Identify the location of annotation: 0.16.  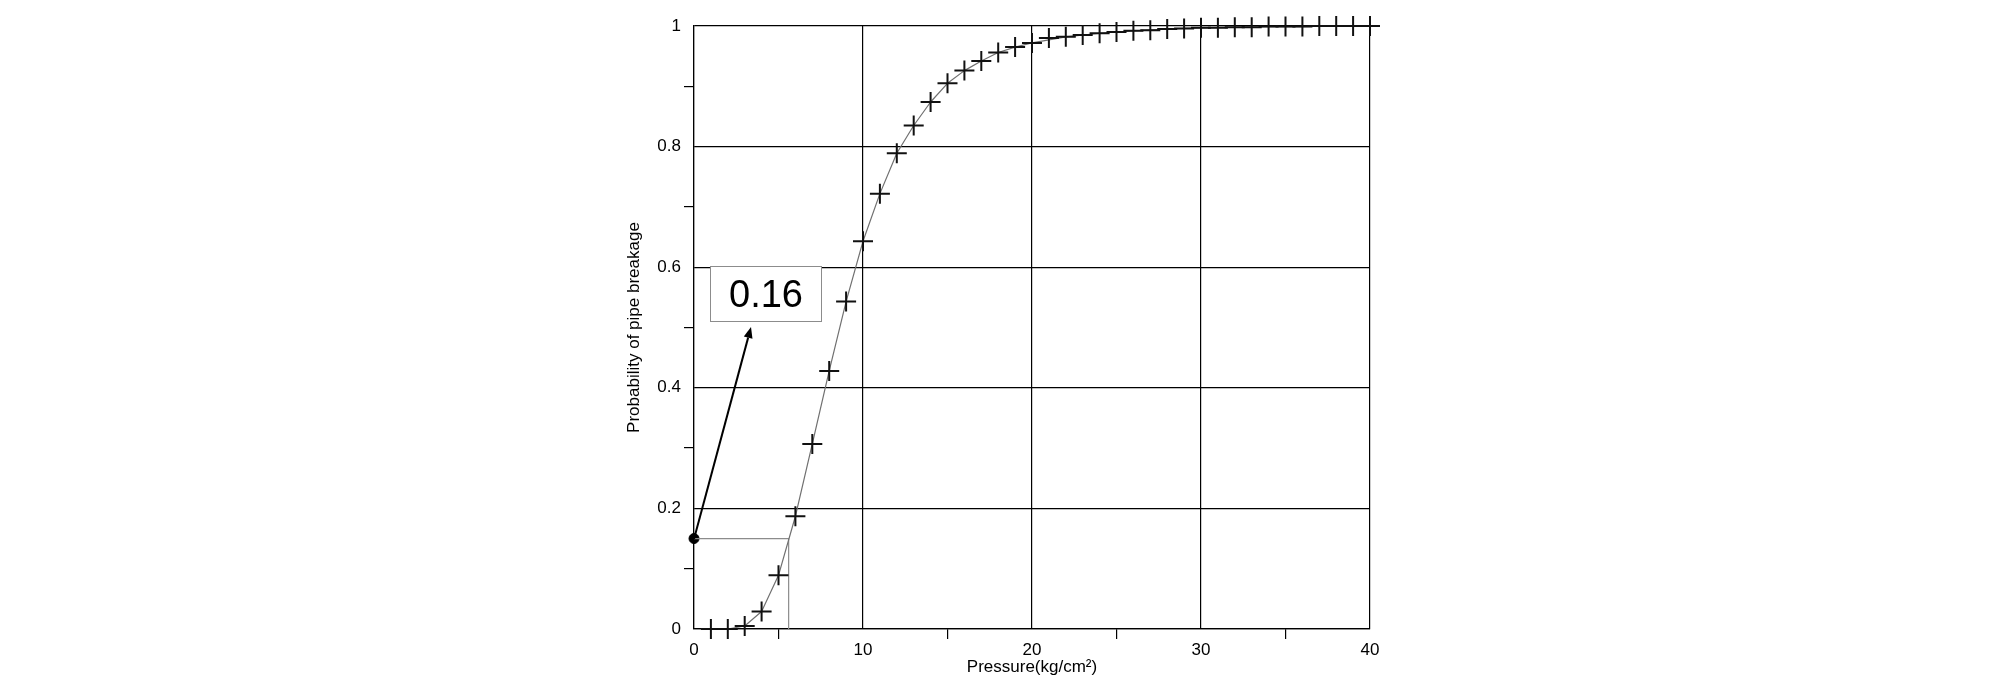
(766, 293).